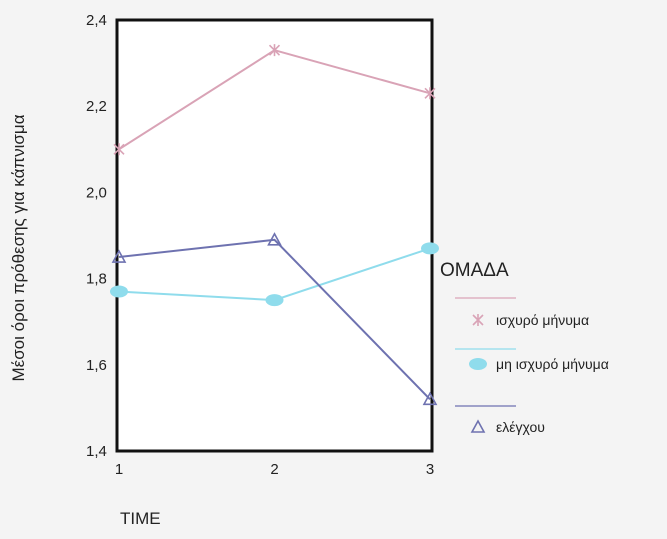  I want to click on y-tick-label: 2,4, so click(96, 20).